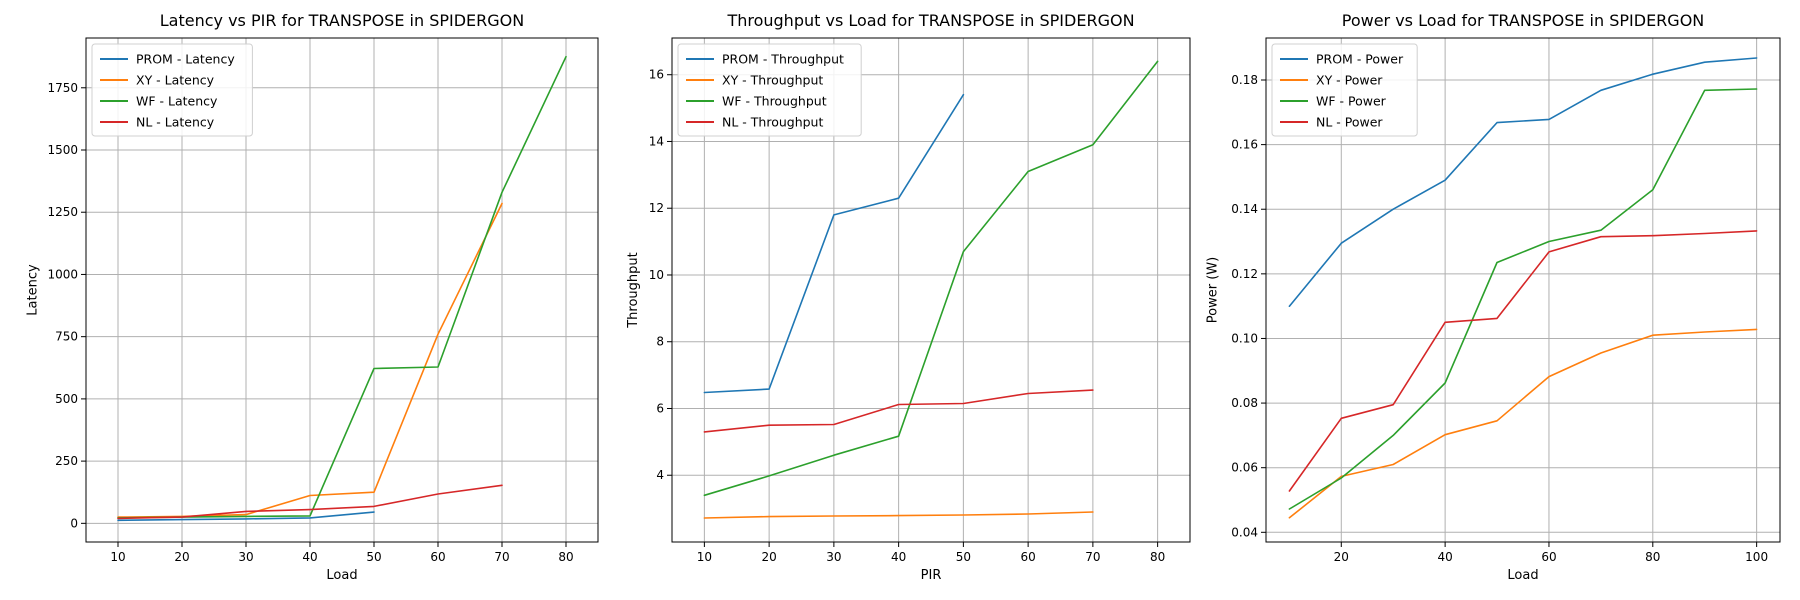  Describe the element at coordinates (633, 290) in the screenshot. I see `y-axis-label: Throughput` at that location.